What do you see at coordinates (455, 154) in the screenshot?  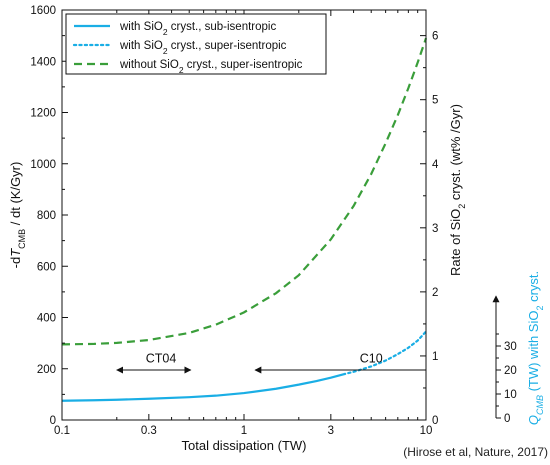 I see `text-part: cryst. (wt% /Gyr)` at bounding box center [455, 154].